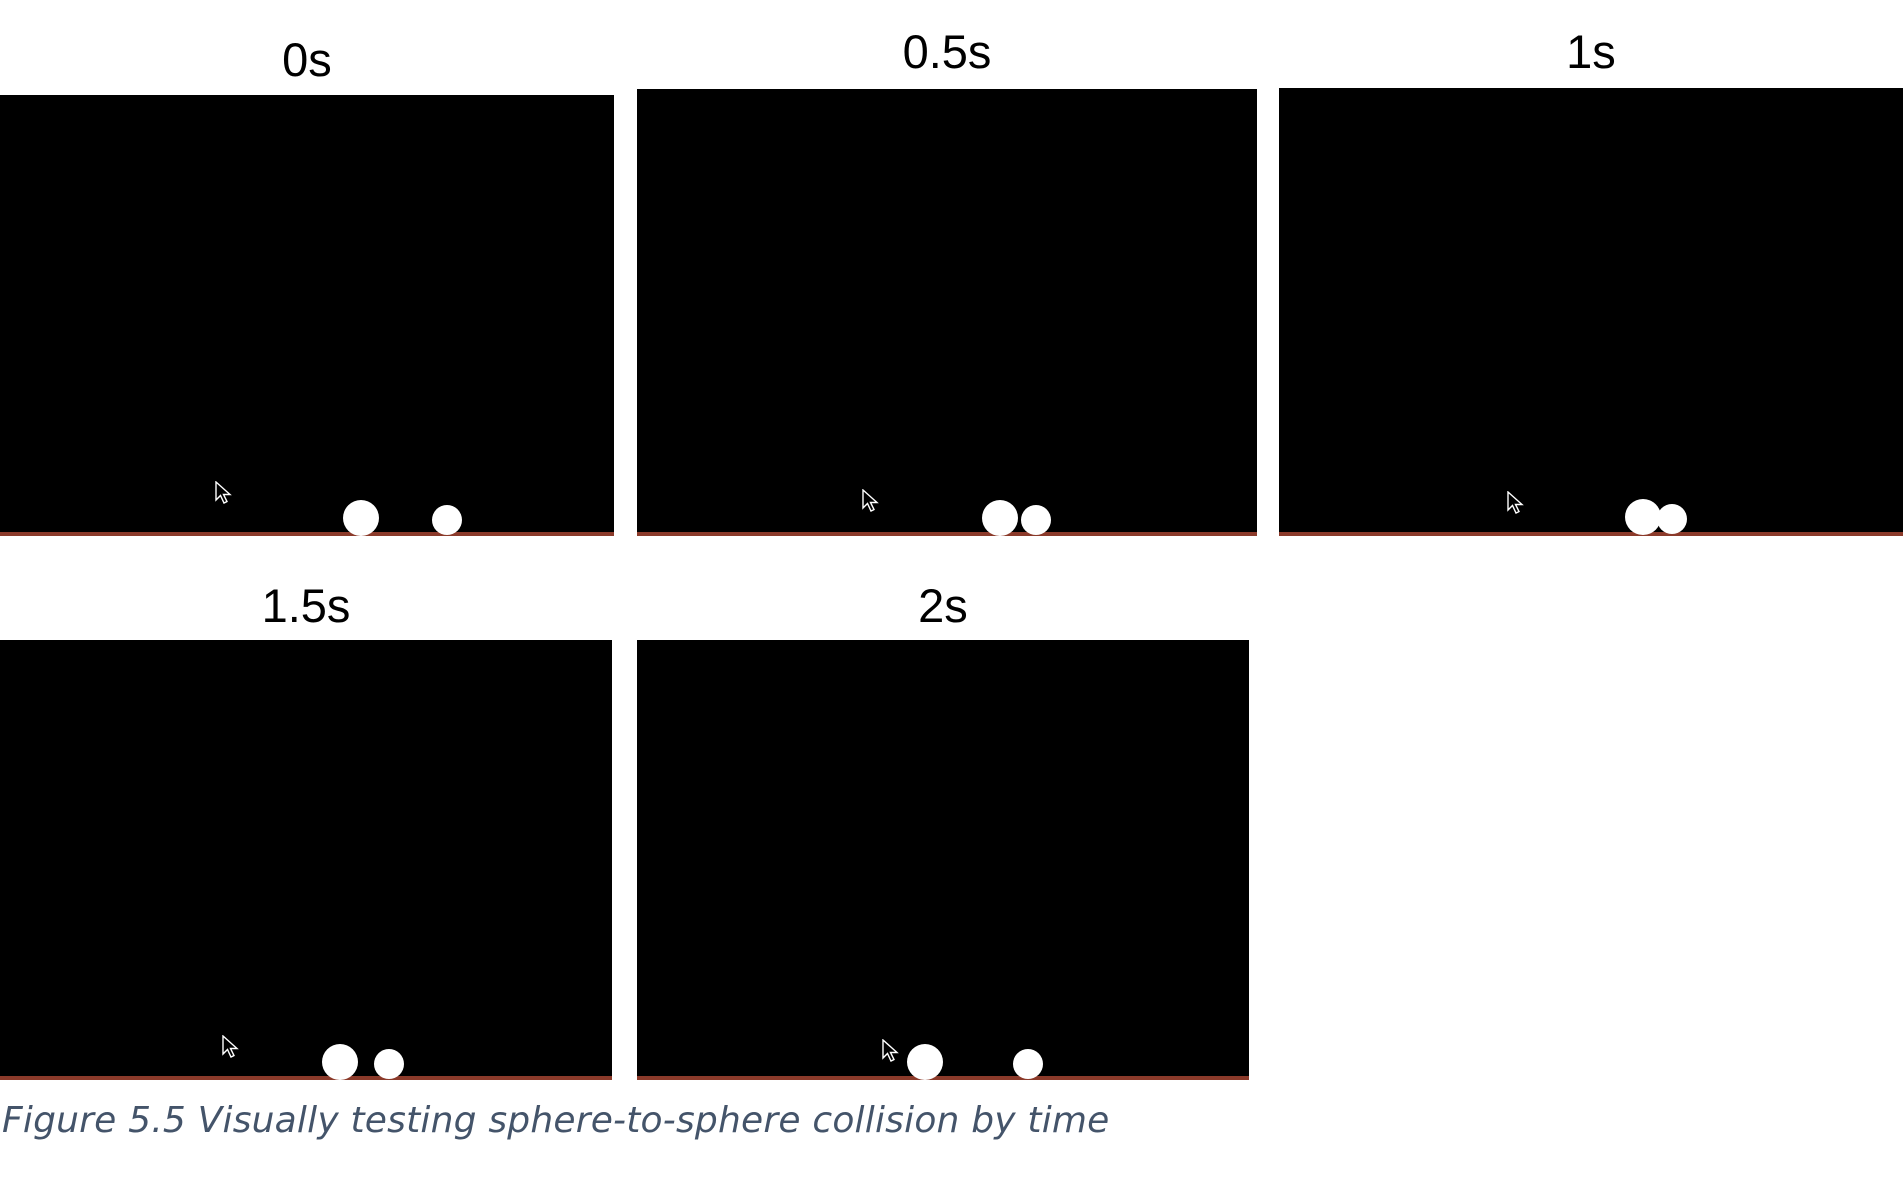 Image resolution: width=1903 pixels, height=1196 pixels. I want to click on frame-1-5s: 1.5s, so click(306, 828).